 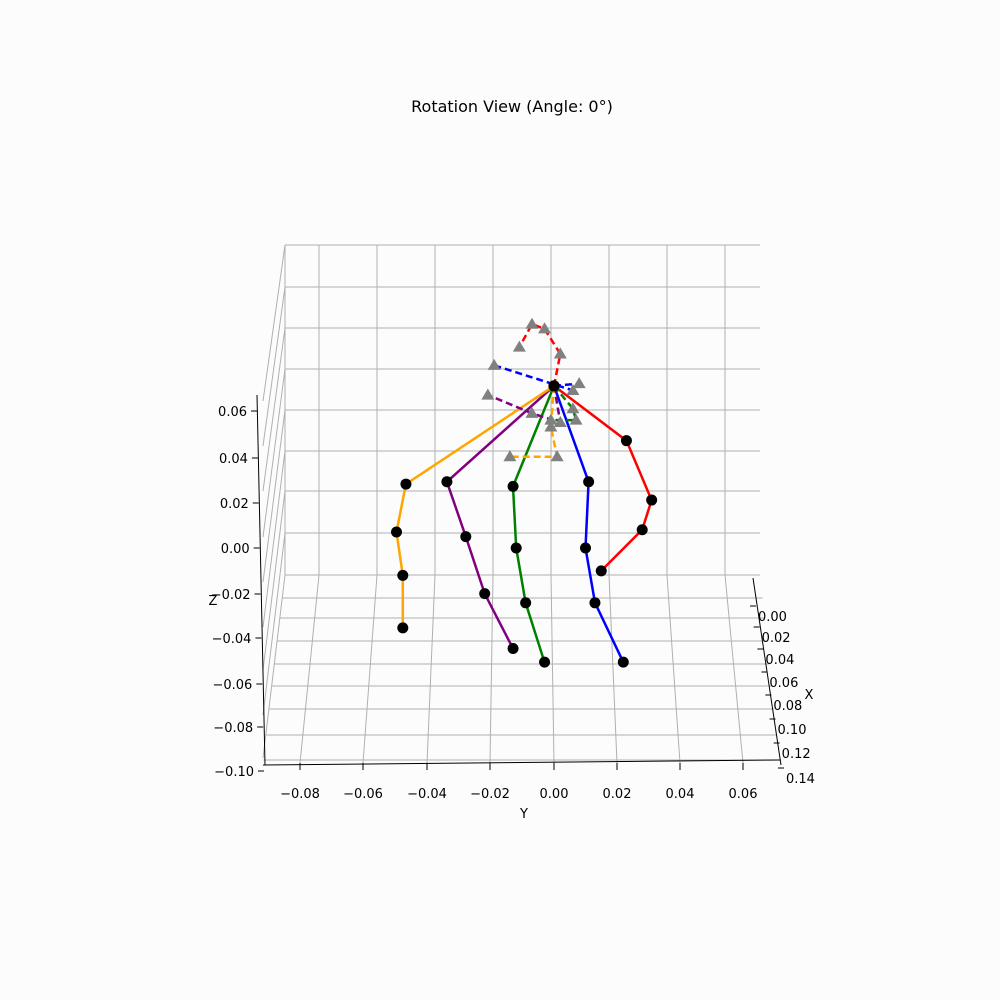 What do you see at coordinates (776, 638) in the screenshot?
I see `x-tick-label: 0.02` at bounding box center [776, 638].